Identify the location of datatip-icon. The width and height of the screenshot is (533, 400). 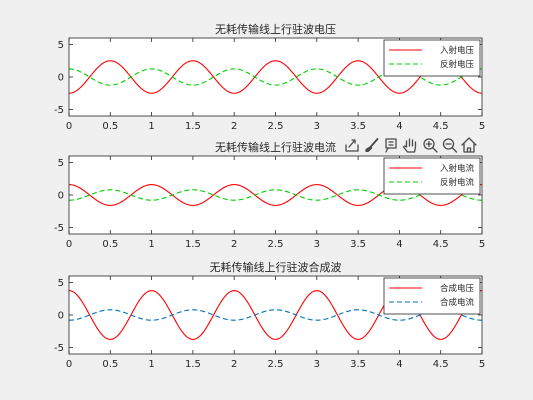
(391, 145).